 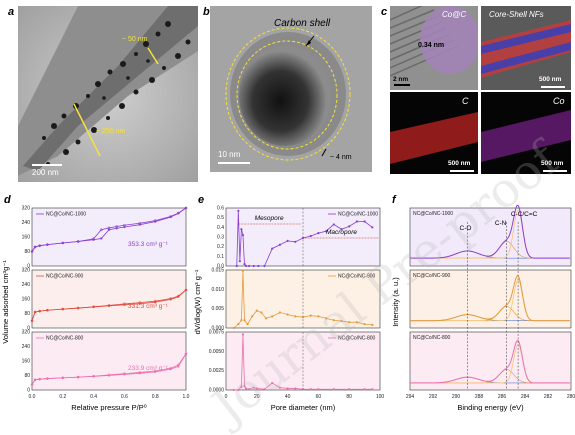 What do you see at coordinates (395, 302) in the screenshot?
I see `y-axis-label-f: Intensity (a. u.)` at bounding box center [395, 302].